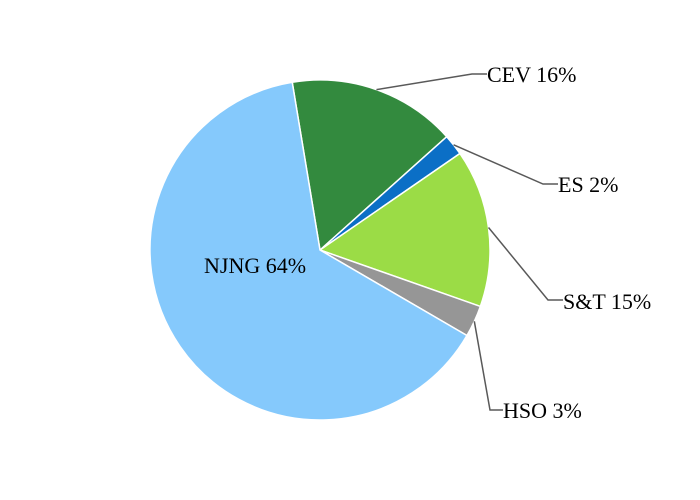 Image resolution: width=700 pixels, height=500 pixels. What do you see at coordinates (531, 74) in the screenshot?
I see `slice-label-cev: CEV 16%` at bounding box center [531, 74].